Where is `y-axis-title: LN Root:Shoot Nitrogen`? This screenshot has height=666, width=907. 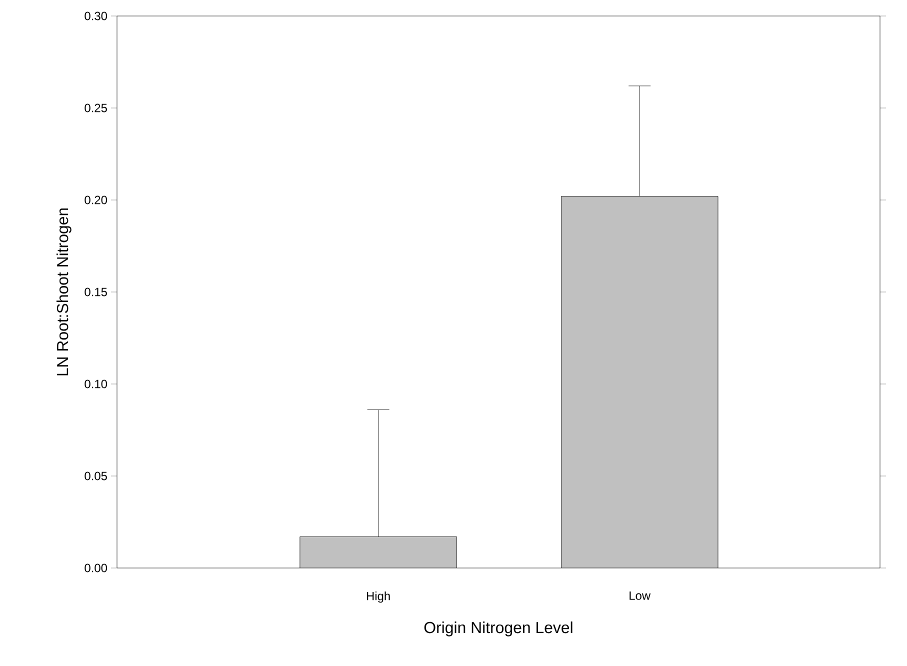
y-axis-title: LN Root:Shoot Nitrogen is located at coordinates (64, 292).